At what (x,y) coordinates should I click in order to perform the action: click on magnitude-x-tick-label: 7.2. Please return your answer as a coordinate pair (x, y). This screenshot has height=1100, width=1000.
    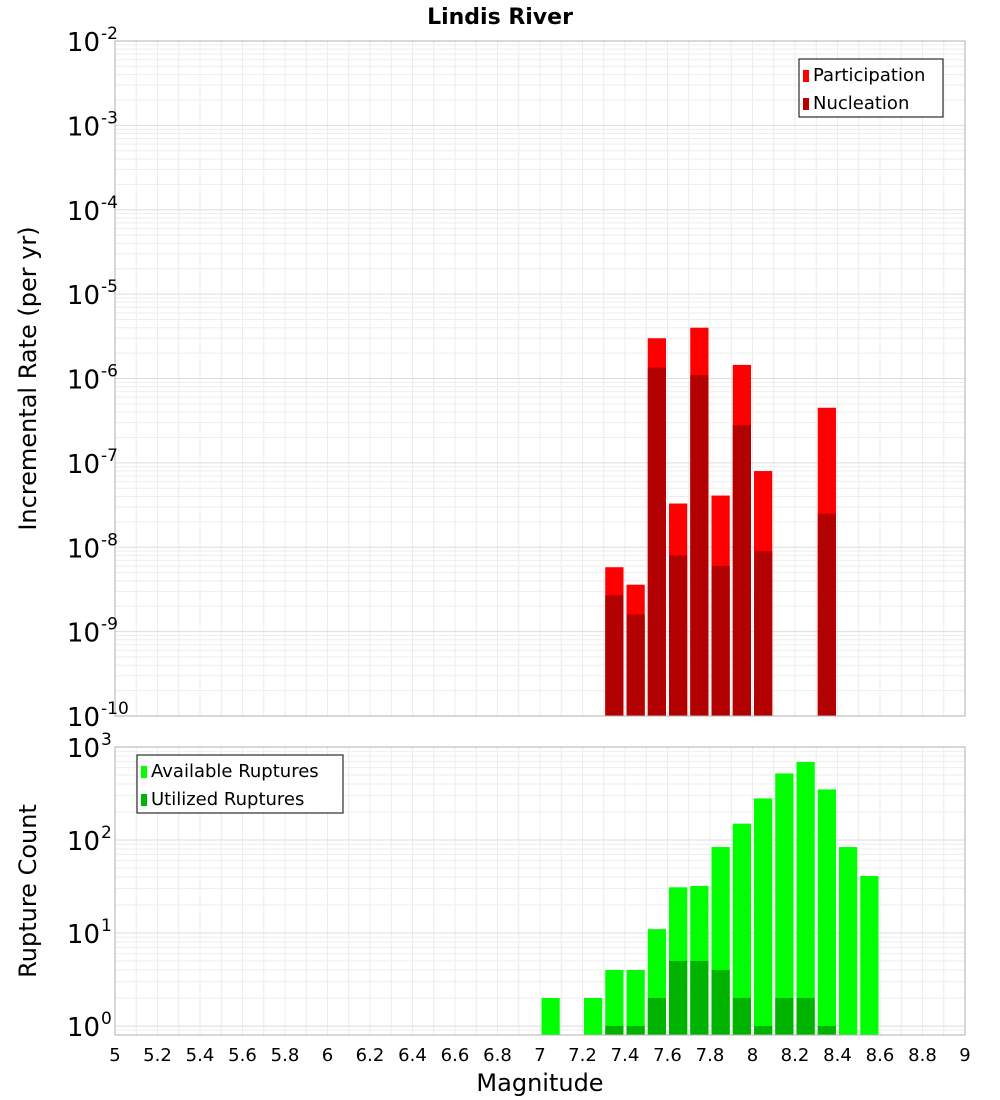
    Looking at the image, I should click on (582, 1055).